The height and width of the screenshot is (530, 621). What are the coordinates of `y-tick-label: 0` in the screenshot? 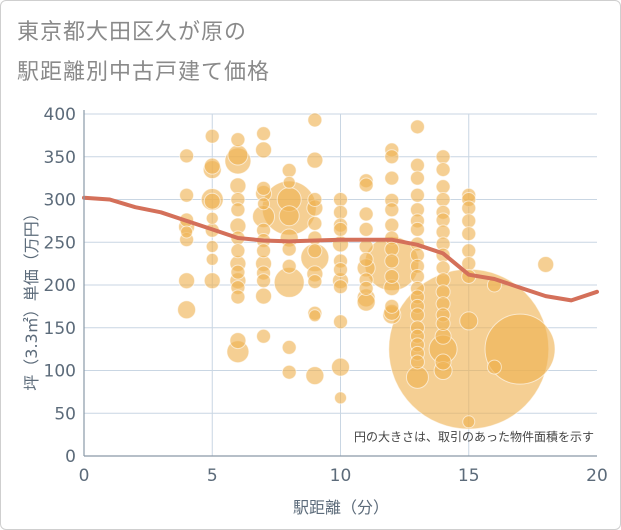 It's located at (70, 457).